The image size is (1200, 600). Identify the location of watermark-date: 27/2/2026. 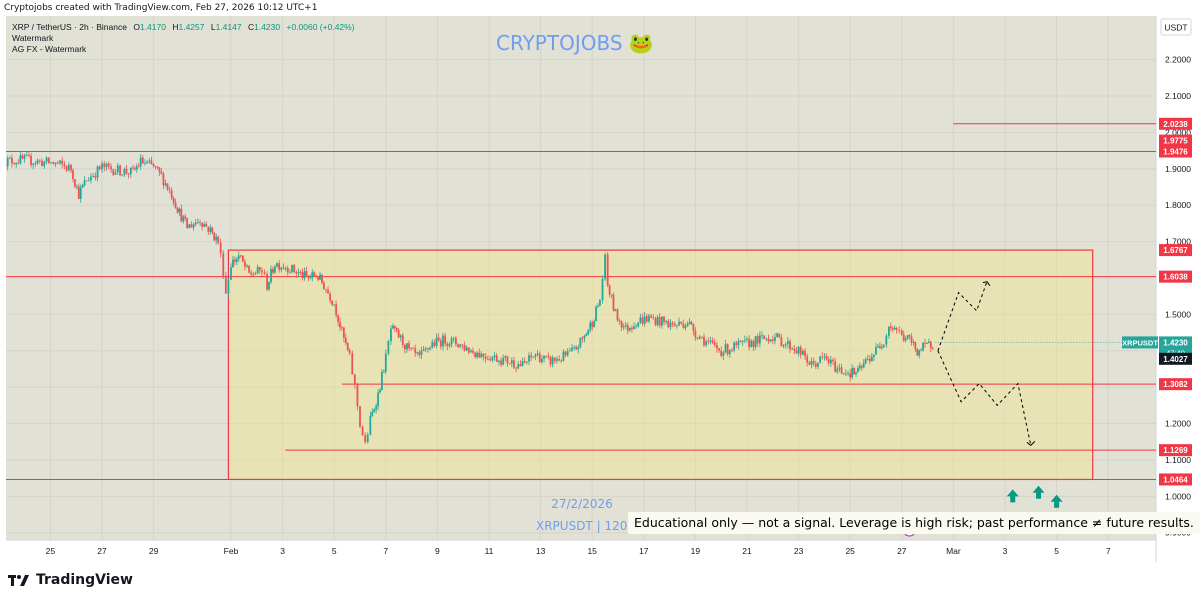
(582, 504).